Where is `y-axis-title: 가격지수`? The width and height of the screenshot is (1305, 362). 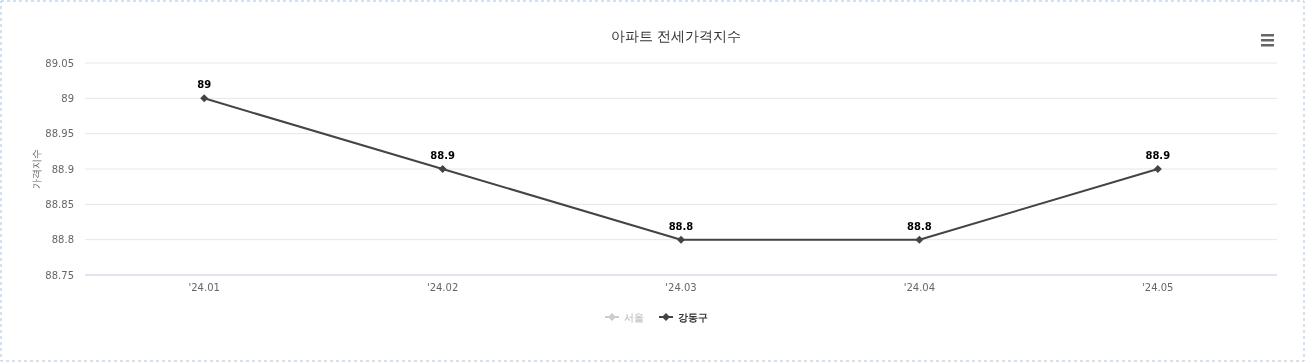 y-axis-title: 가격지수 is located at coordinates (36, 169).